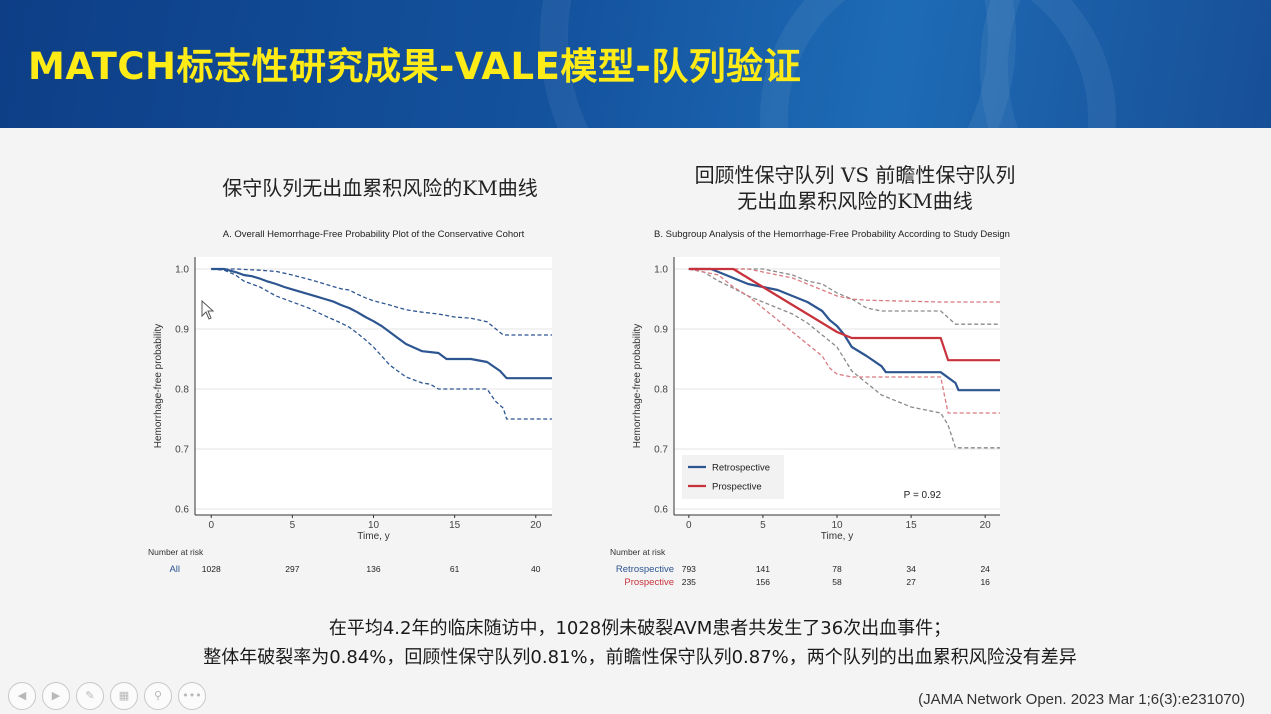 The height and width of the screenshot is (714, 1271). What do you see at coordinates (211, 569) in the screenshot?
I see `risk-table-value: 1028` at bounding box center [211, 569].